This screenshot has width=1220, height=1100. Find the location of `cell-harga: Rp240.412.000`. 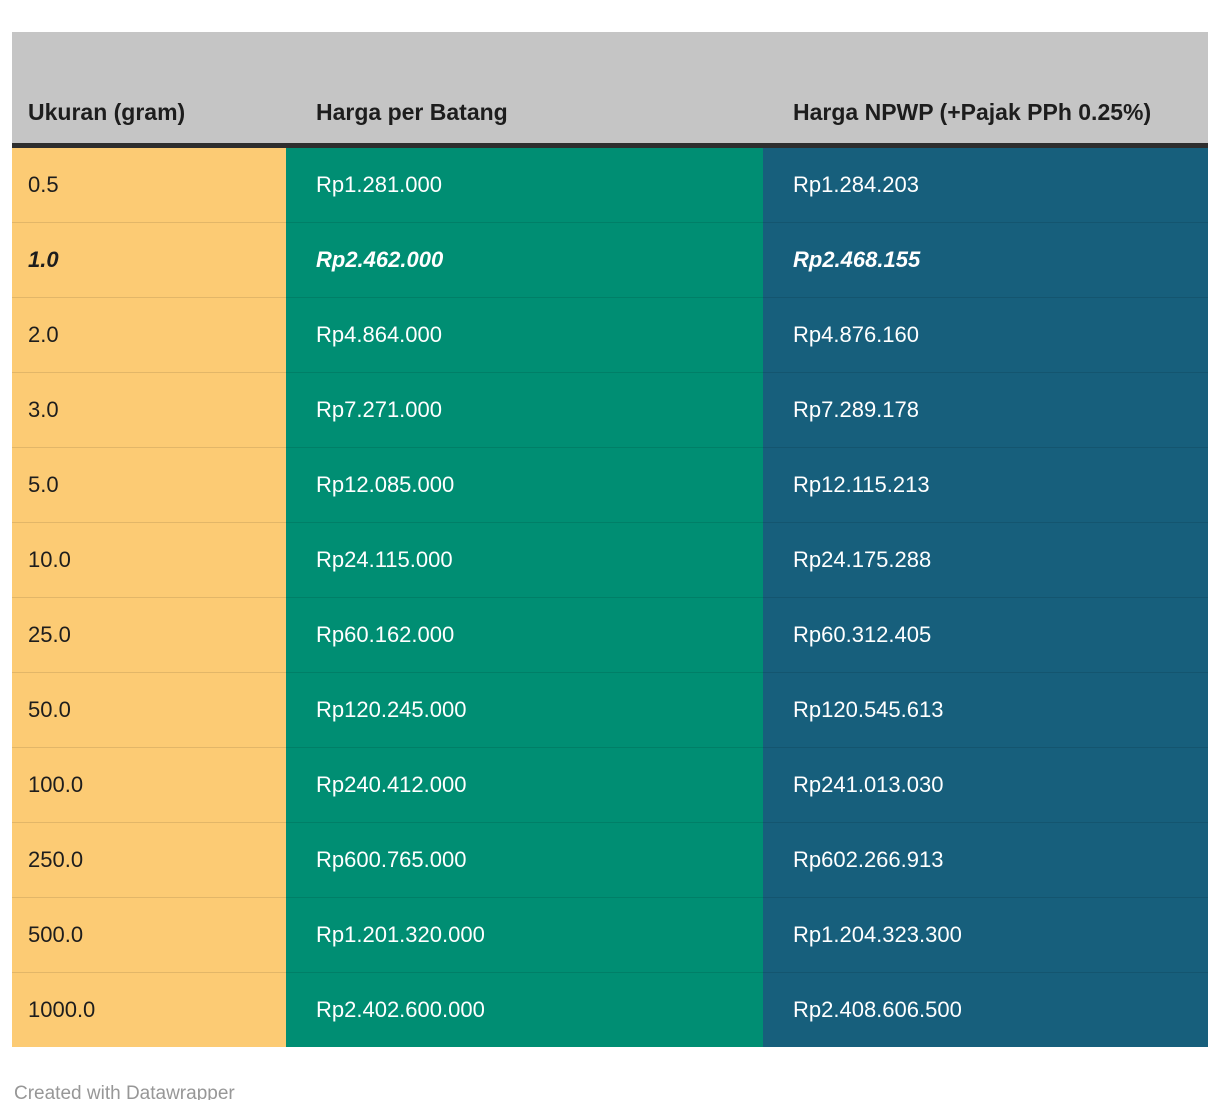

cell-harga: Rp240.412.000 is located at coordinates (524, 785).